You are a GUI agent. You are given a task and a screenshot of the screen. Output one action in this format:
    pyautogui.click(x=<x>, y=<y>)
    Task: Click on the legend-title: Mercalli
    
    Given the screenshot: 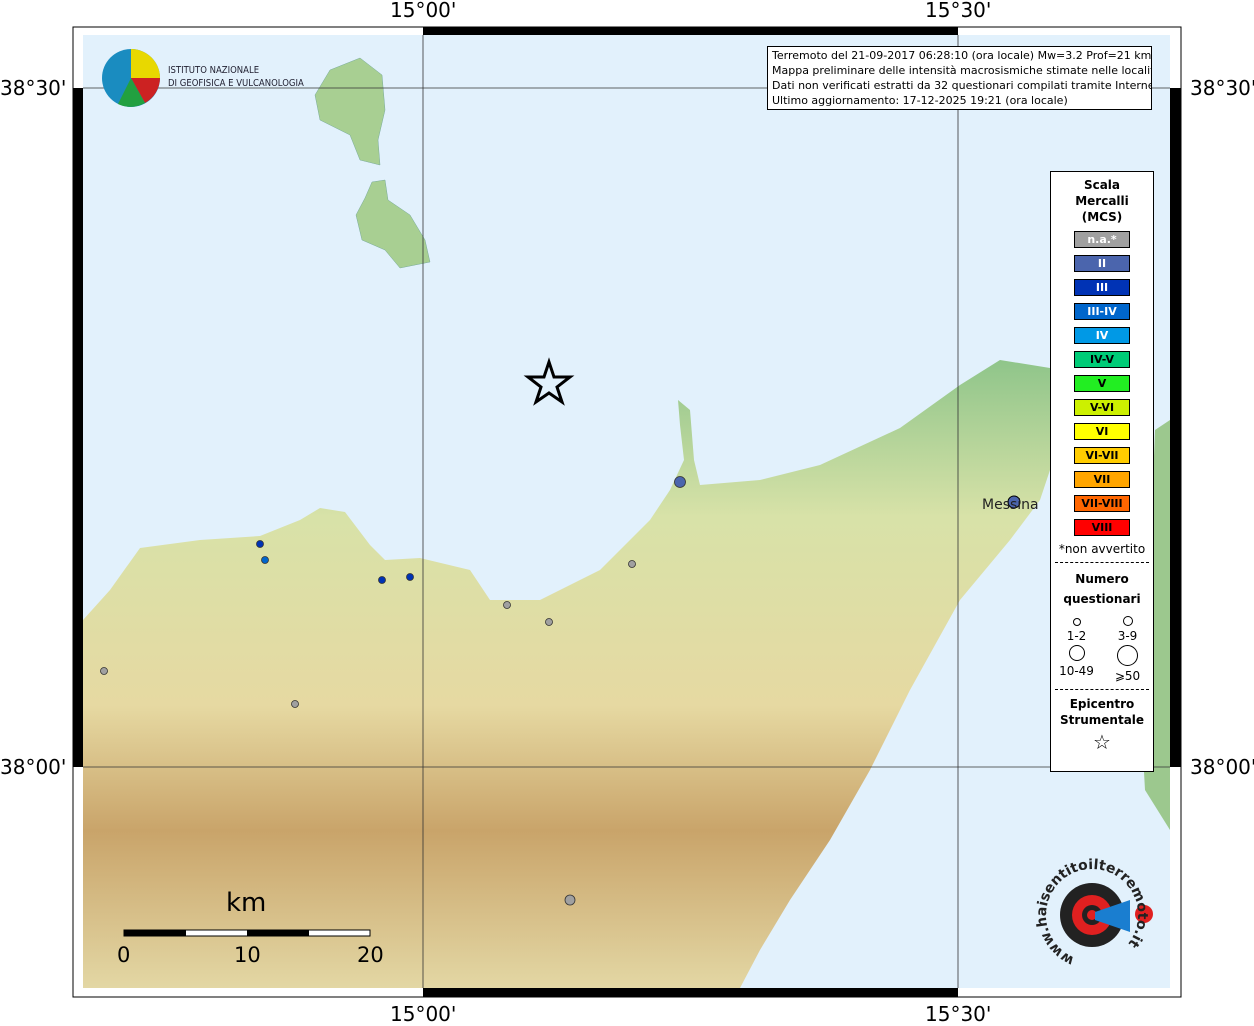 What is the action you would take?
    pyautogui.click(x=1102, y=201)
    